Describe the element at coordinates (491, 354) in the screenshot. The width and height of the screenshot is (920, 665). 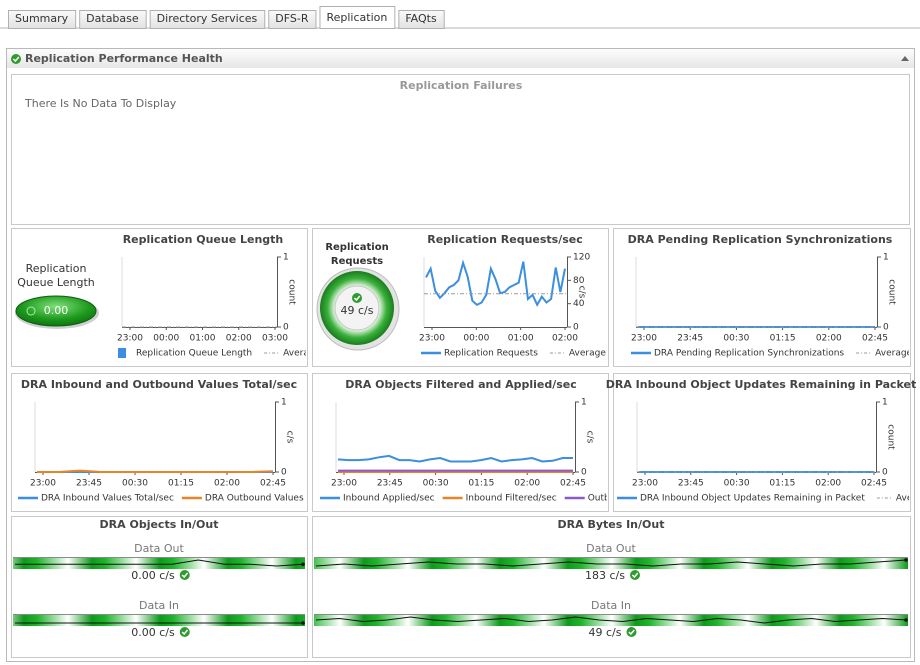
I see `legend-label: Replication Requests` at that location.